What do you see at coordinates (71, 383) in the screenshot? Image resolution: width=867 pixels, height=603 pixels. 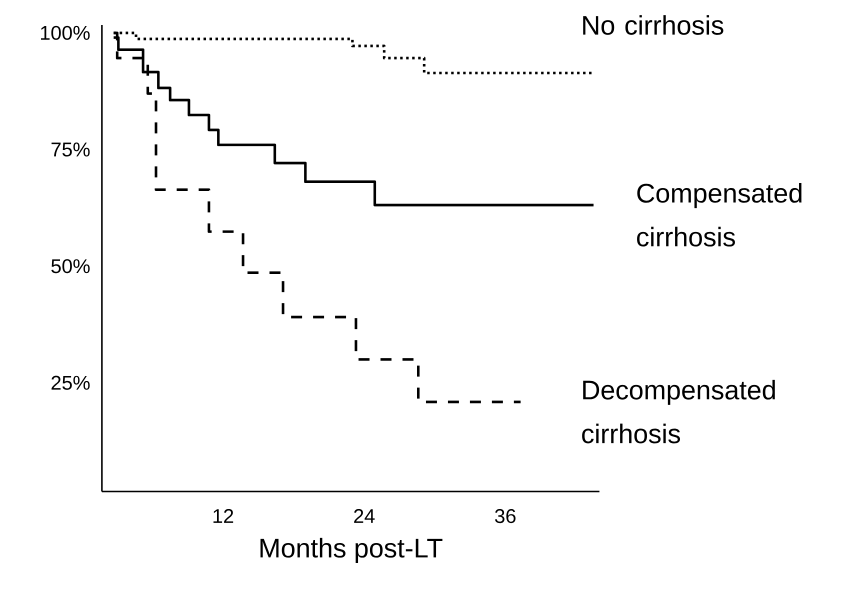 I see `y-tick-label: 25%` at bounding box center [71, 383].